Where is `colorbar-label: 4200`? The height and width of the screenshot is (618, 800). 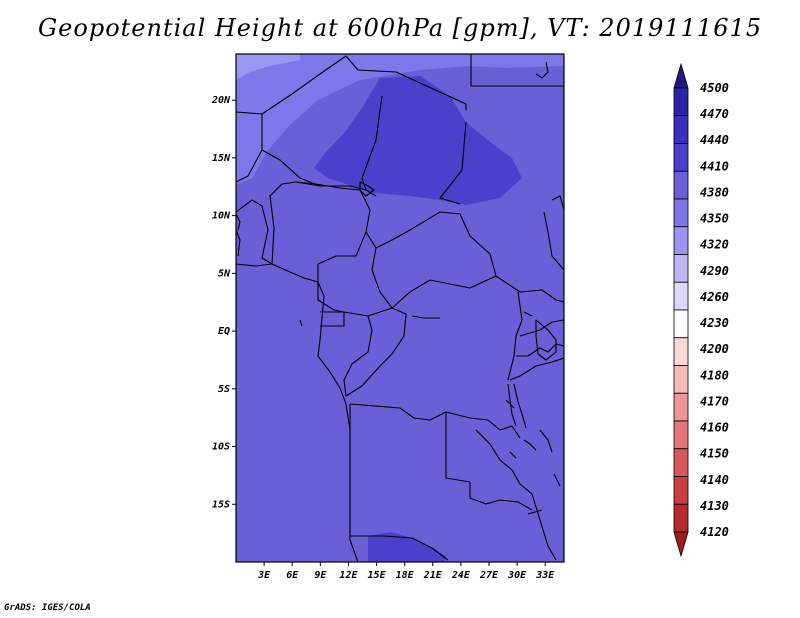 colorbar-label: 4200 is located at coordinates (714, 349).